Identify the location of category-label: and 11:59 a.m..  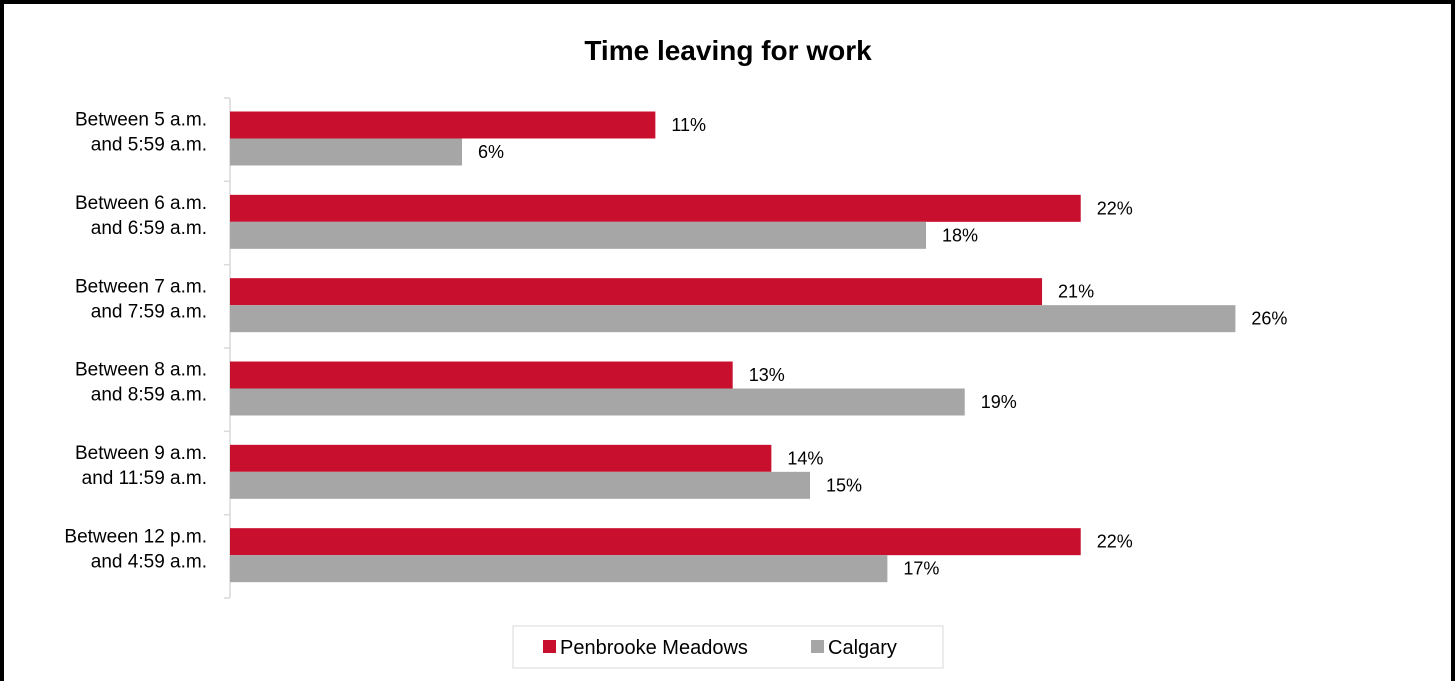
(144, 478).